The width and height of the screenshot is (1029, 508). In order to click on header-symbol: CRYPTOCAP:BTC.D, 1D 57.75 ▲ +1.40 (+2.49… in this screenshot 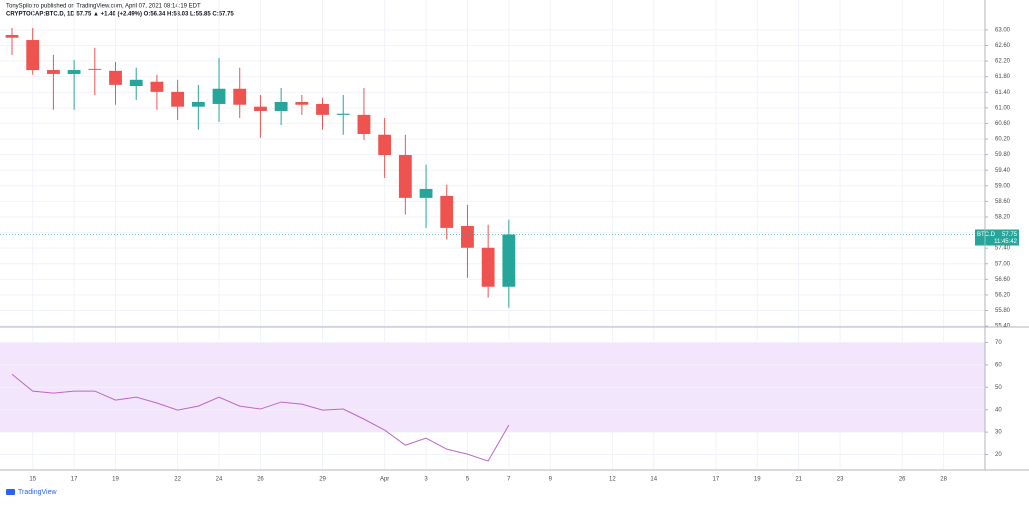, I will do `click(120, 15)`.